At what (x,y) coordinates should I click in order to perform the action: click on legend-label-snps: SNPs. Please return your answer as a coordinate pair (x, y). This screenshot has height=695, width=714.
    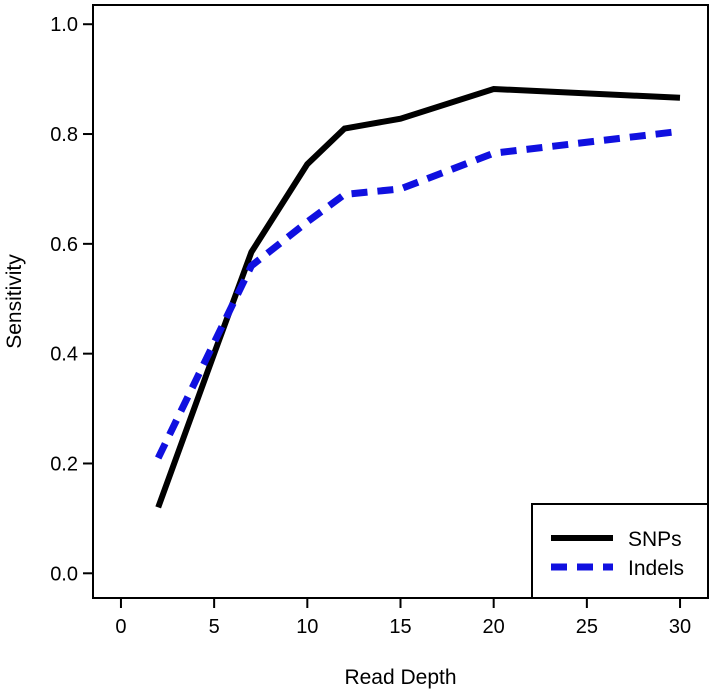
    Looking at the image, I should click on (655, 539).